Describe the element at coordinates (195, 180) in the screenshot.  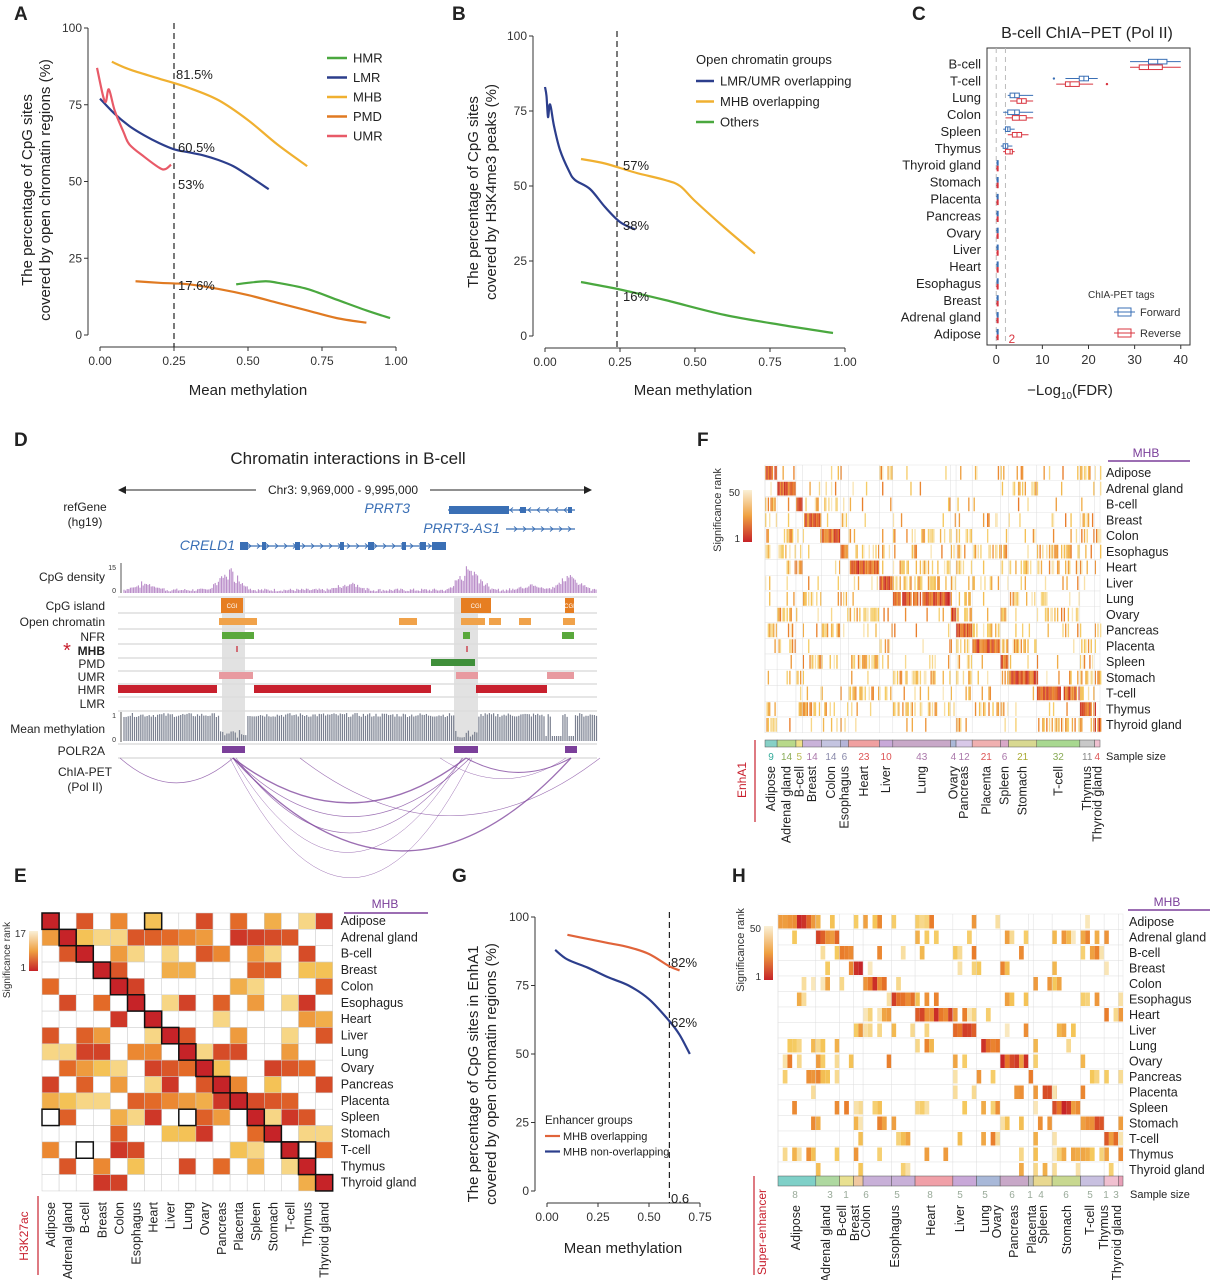
I see `panel-a-annotations: 81.5% 60.5% 53% 17.6%` at that location.